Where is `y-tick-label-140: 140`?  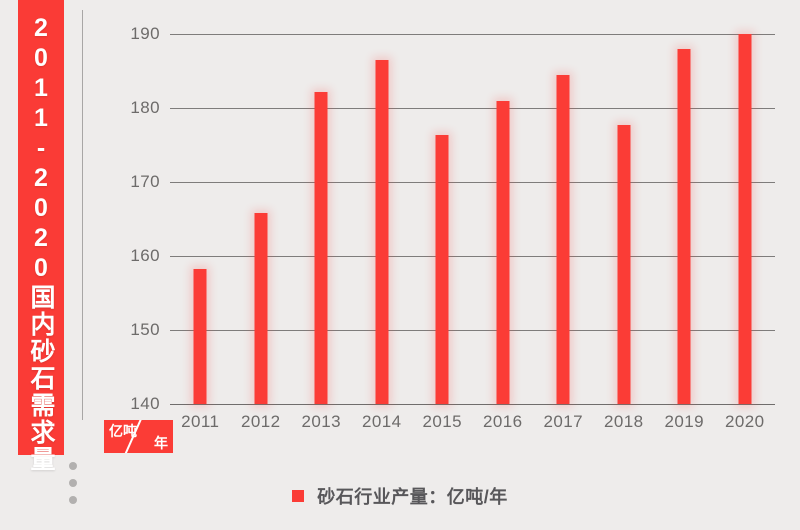 y-tick-label-140: 140 is located at coordinates (145, 403).